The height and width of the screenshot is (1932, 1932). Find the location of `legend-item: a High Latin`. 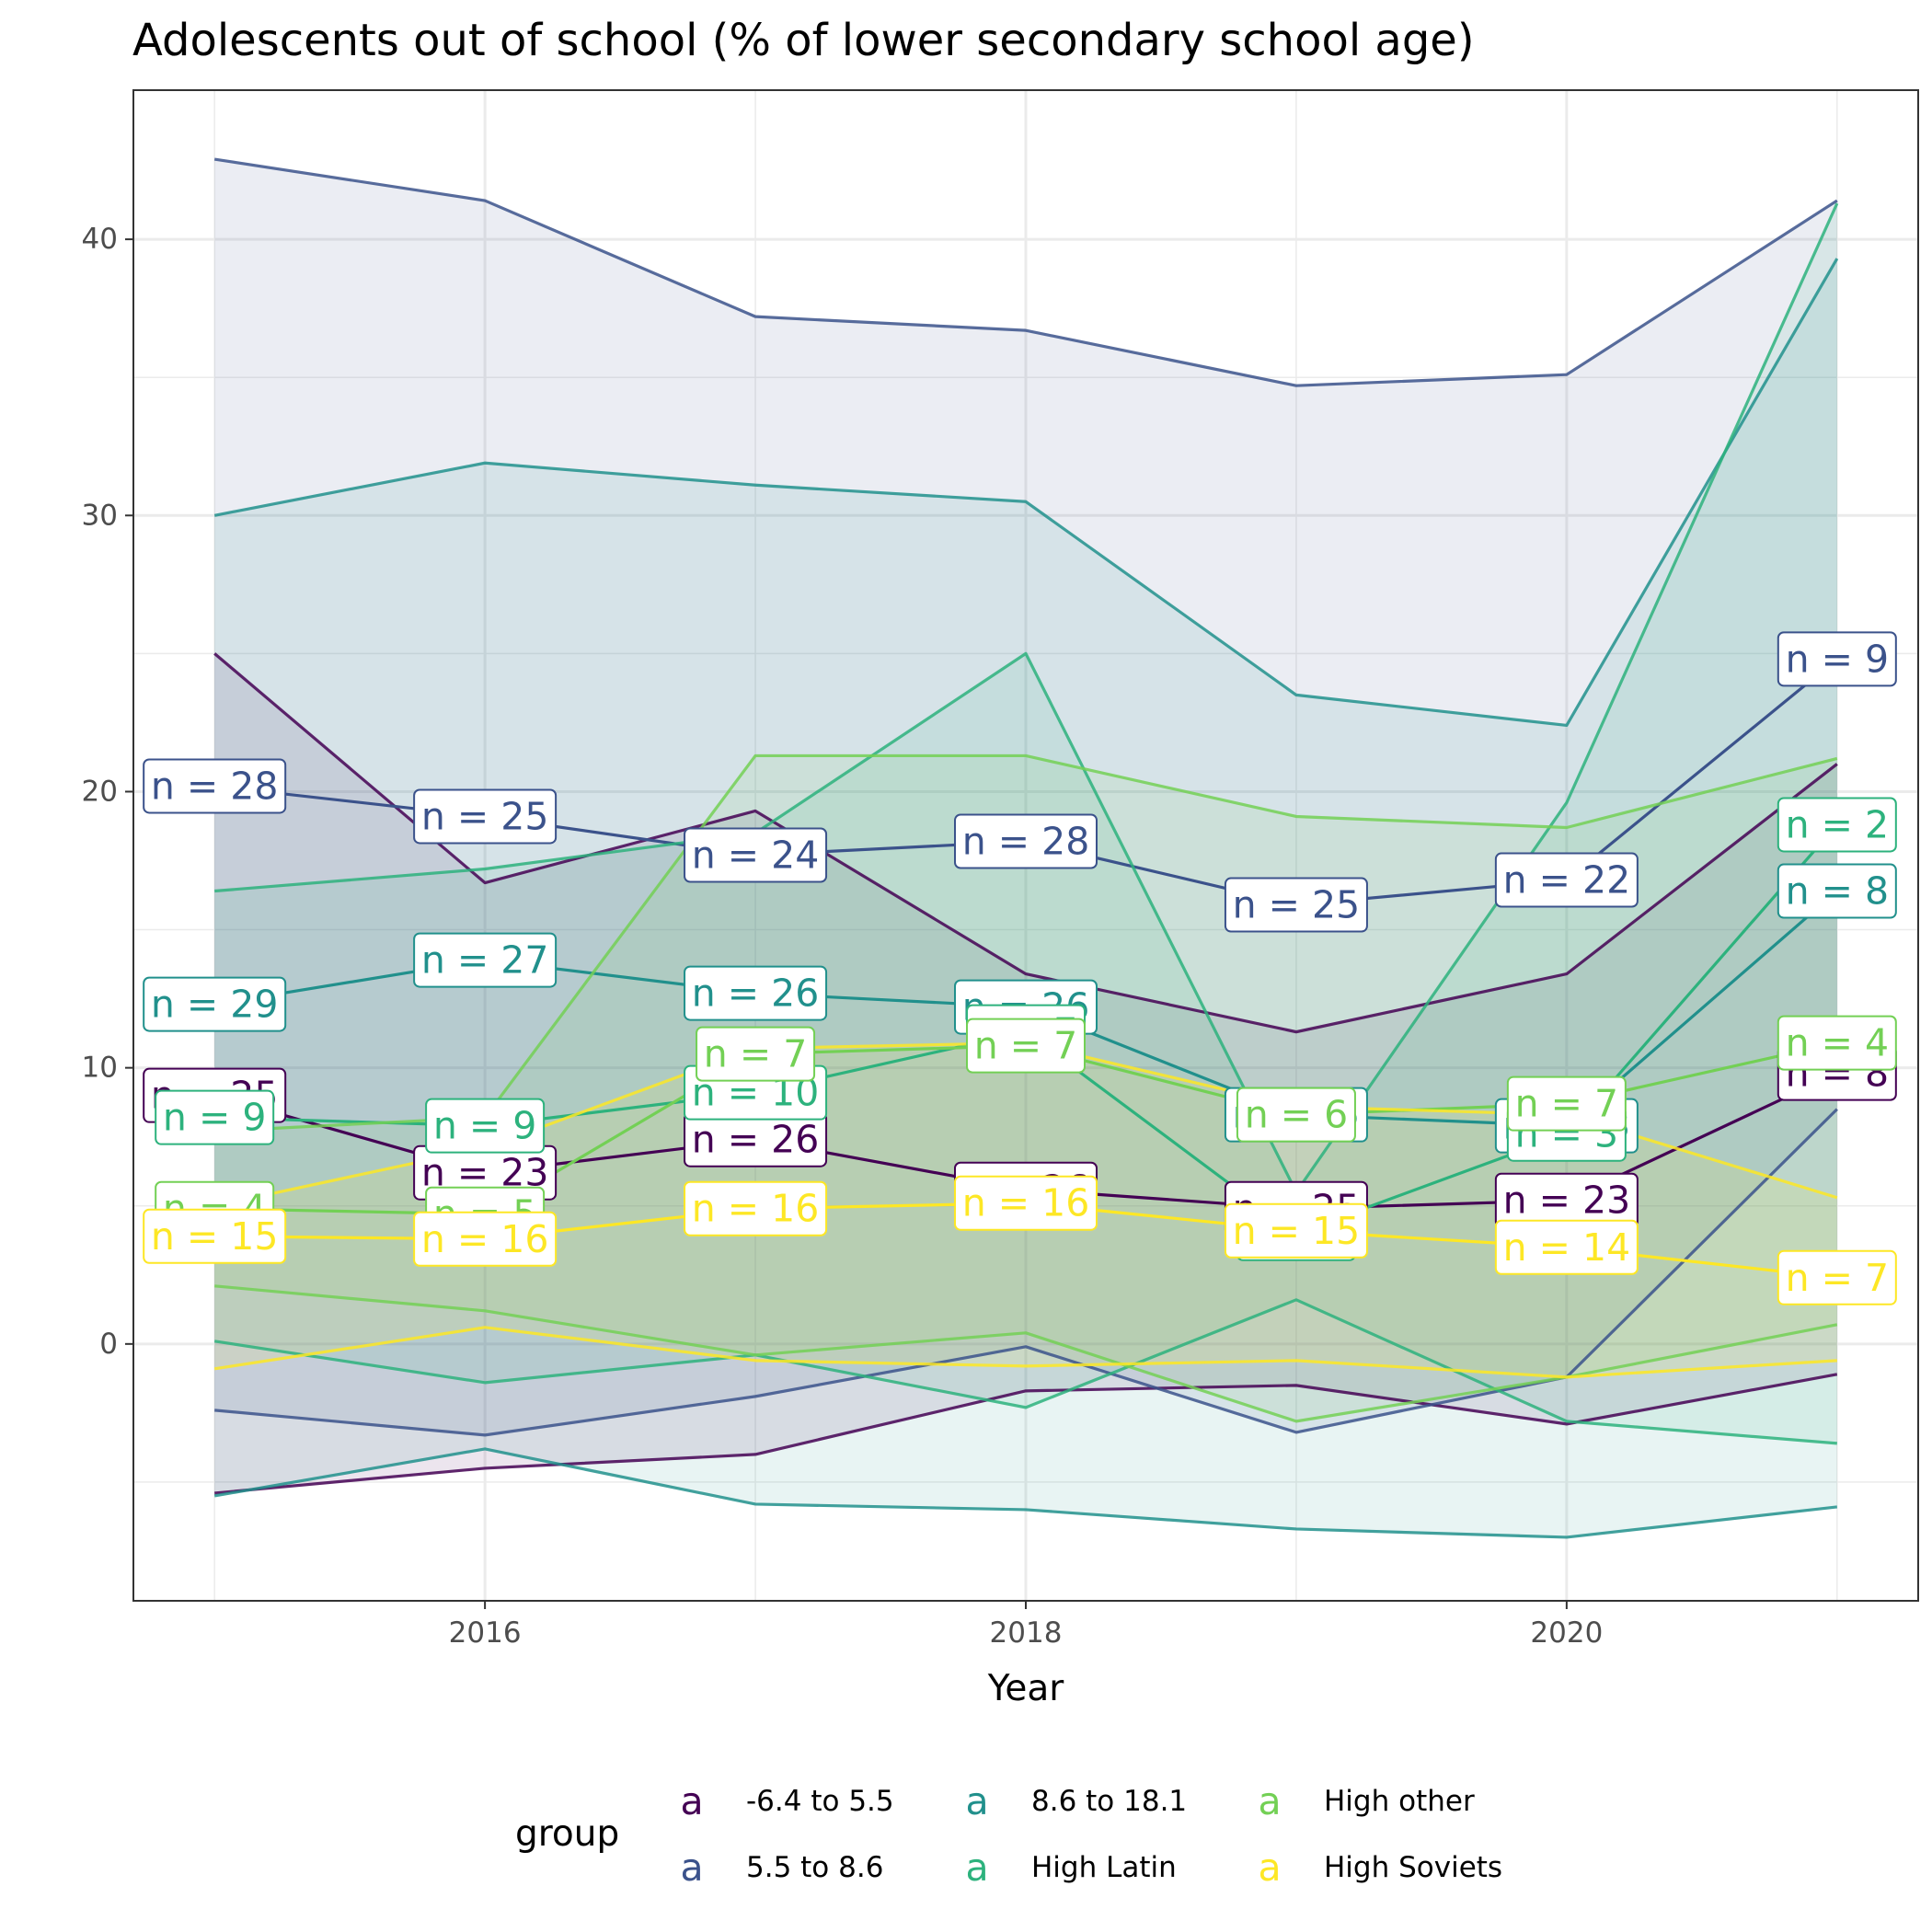

legend-item: a High Latin is located at coordinates (1070, 1868).